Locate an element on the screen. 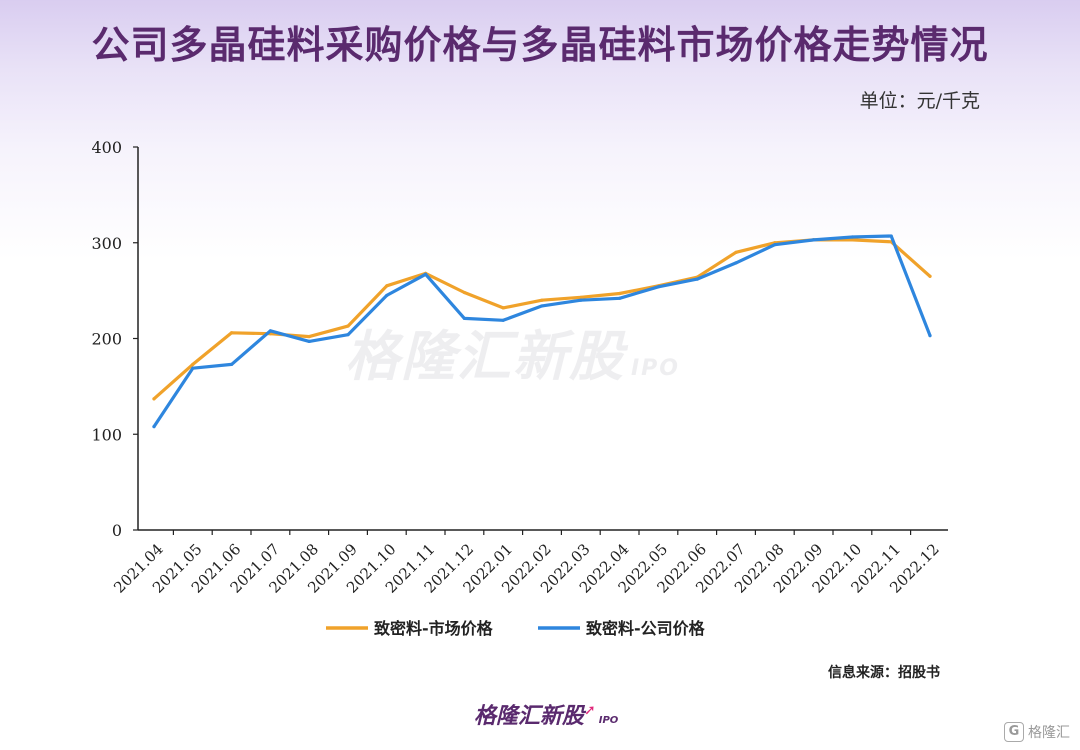  corner-logo: G 格隆汇 is located at coordinates (1037, 732).